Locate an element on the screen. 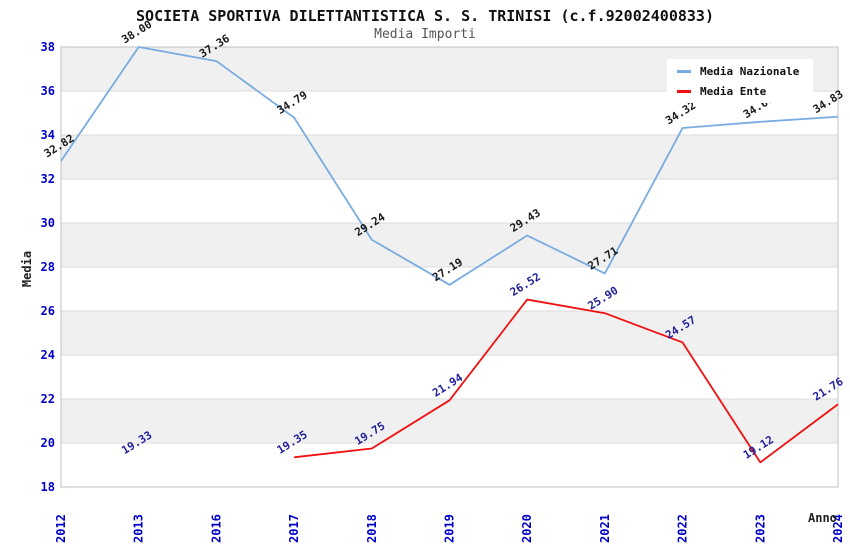 The width and height of the screenshot is (850, 550). x-tick-label: 2021 is located at coordinates (605, 528).